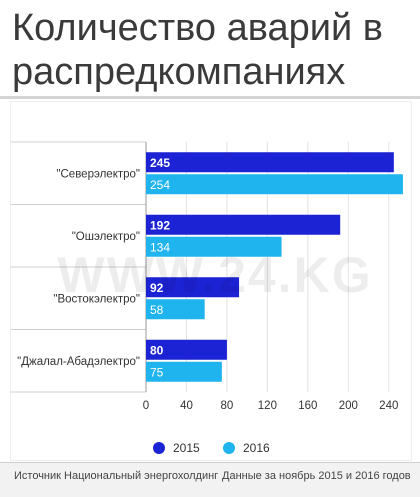 This screenshot has width=420, height=497. Describe the element at coordinates (179, 72) in the screenshot. I see `title-line-2: распредкомпаниях` at that location.